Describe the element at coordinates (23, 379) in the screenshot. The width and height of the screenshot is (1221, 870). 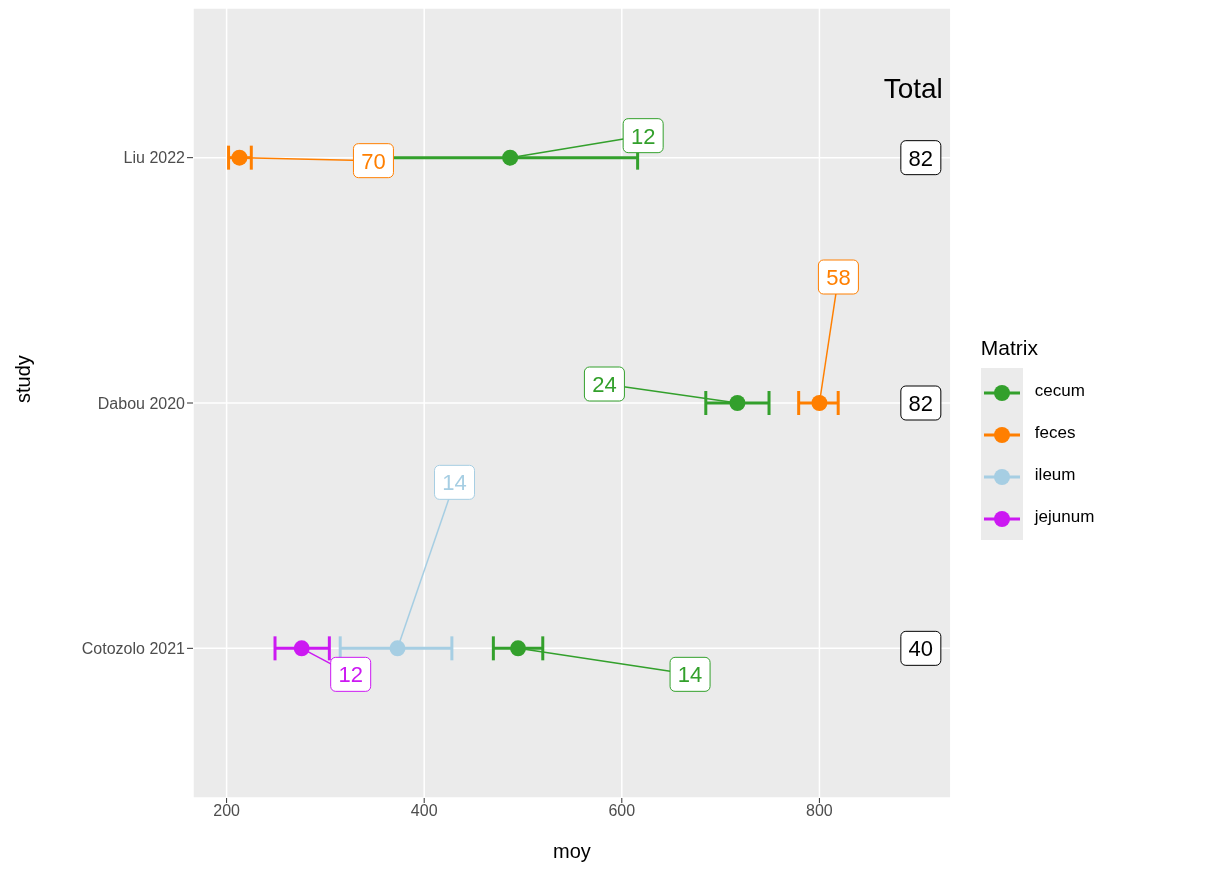
I see `y-axis-title: study` at that location.